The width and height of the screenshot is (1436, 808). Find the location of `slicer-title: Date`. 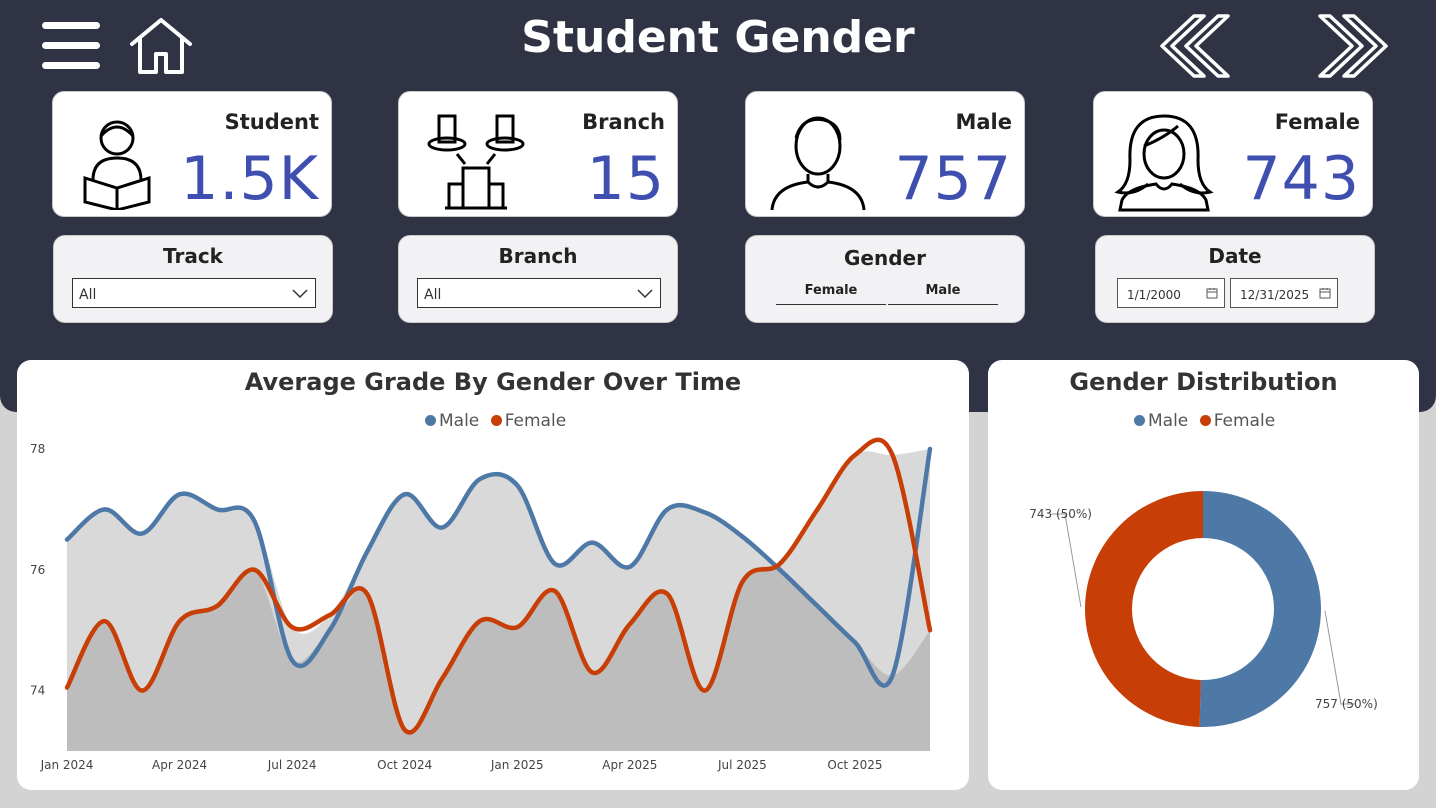

slicer-title: Date is located at coordinates (1235, 256).